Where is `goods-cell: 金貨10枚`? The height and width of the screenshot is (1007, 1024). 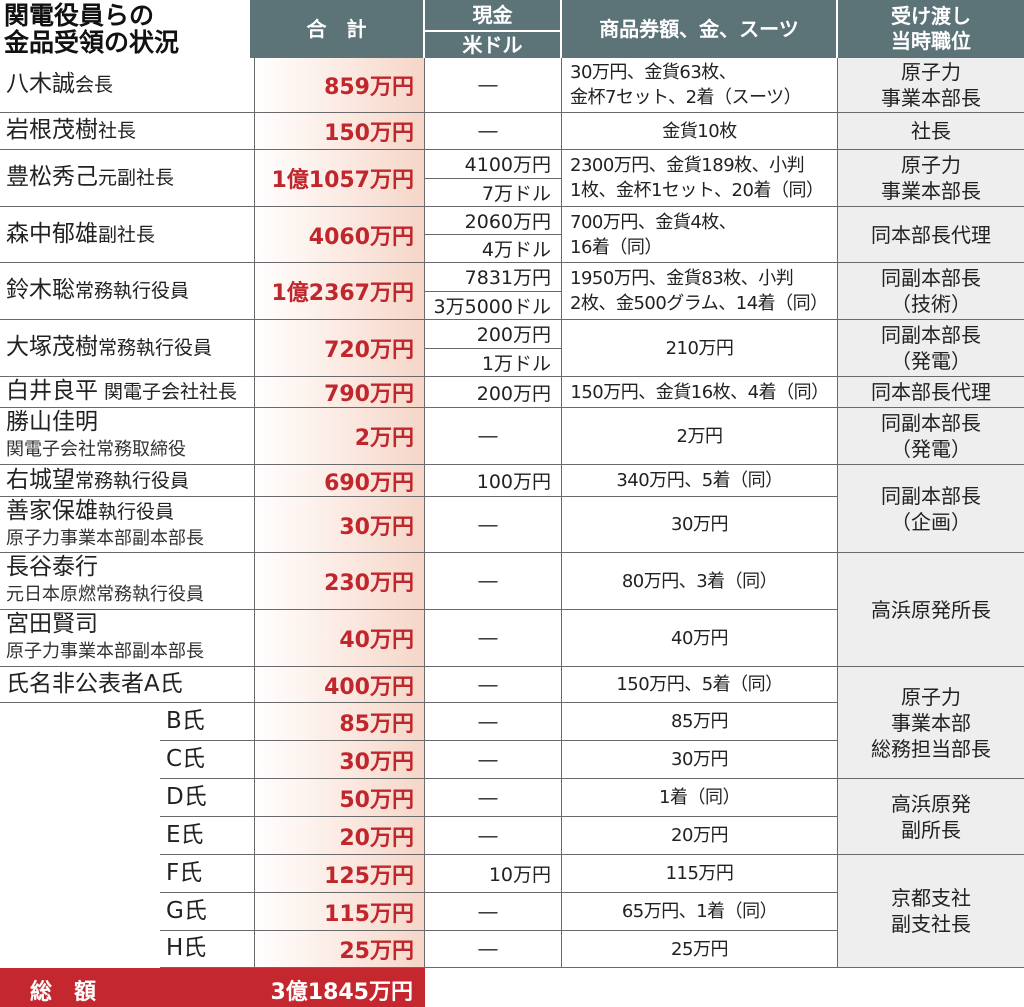 goods-cell: 金貨10枚 is located at coordinates (700, 131).